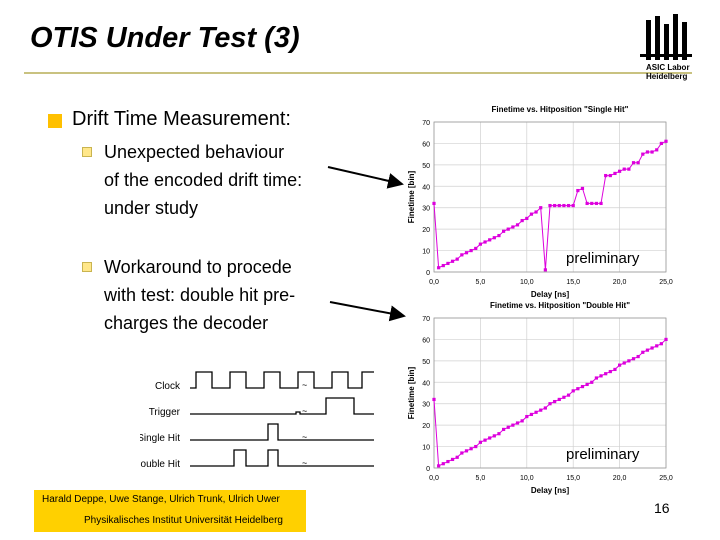  I want to click on timing-label-double-hit: Double Hit, so click(160, 464).